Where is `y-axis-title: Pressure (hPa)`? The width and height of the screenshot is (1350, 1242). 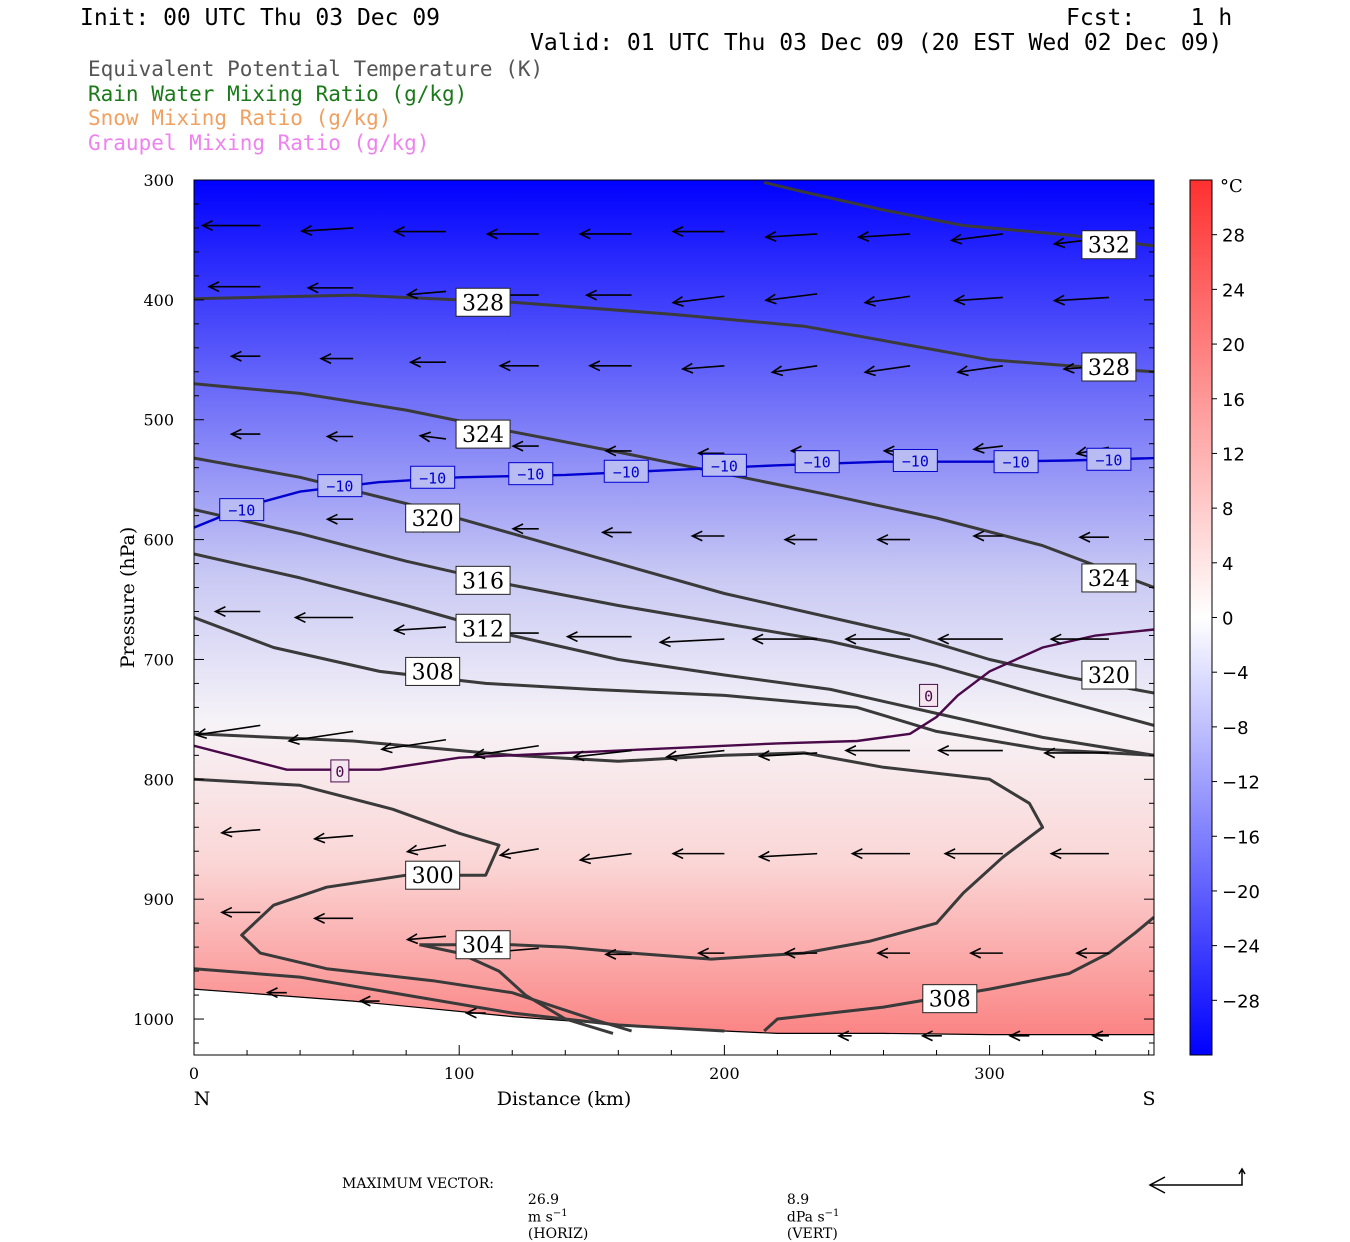 y-axis-title: Pressure (hPa) is located at coordinates (128, 598).